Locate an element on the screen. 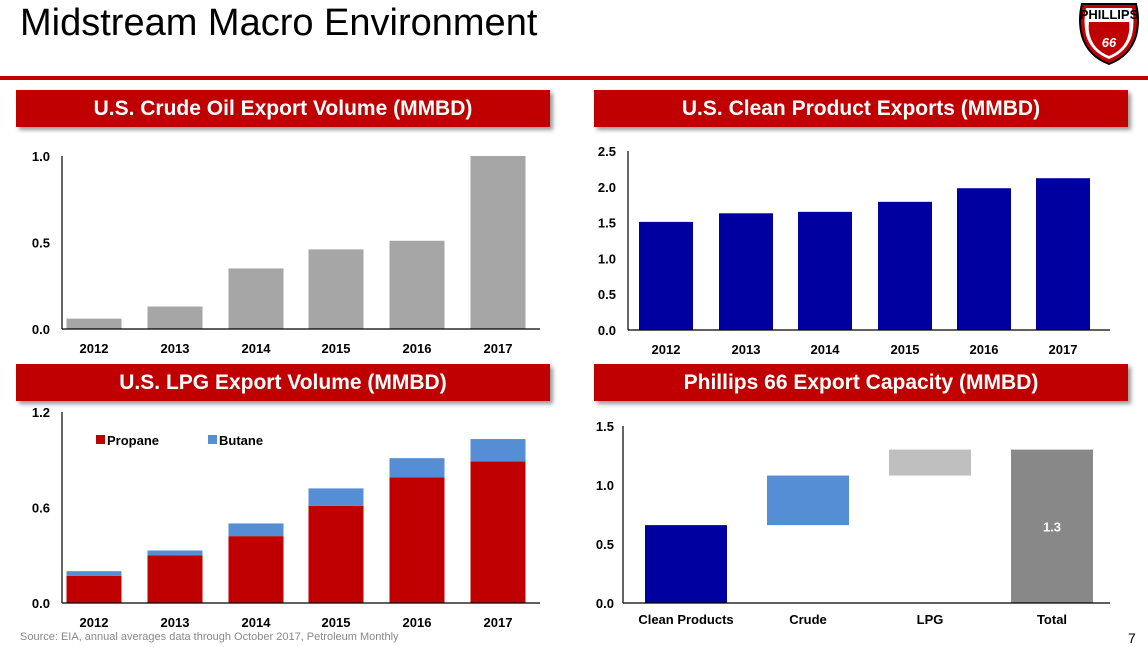 The width and height of the screenshot is (1148, 647). clean-bar-2016 is located at coordinates (984, 259).